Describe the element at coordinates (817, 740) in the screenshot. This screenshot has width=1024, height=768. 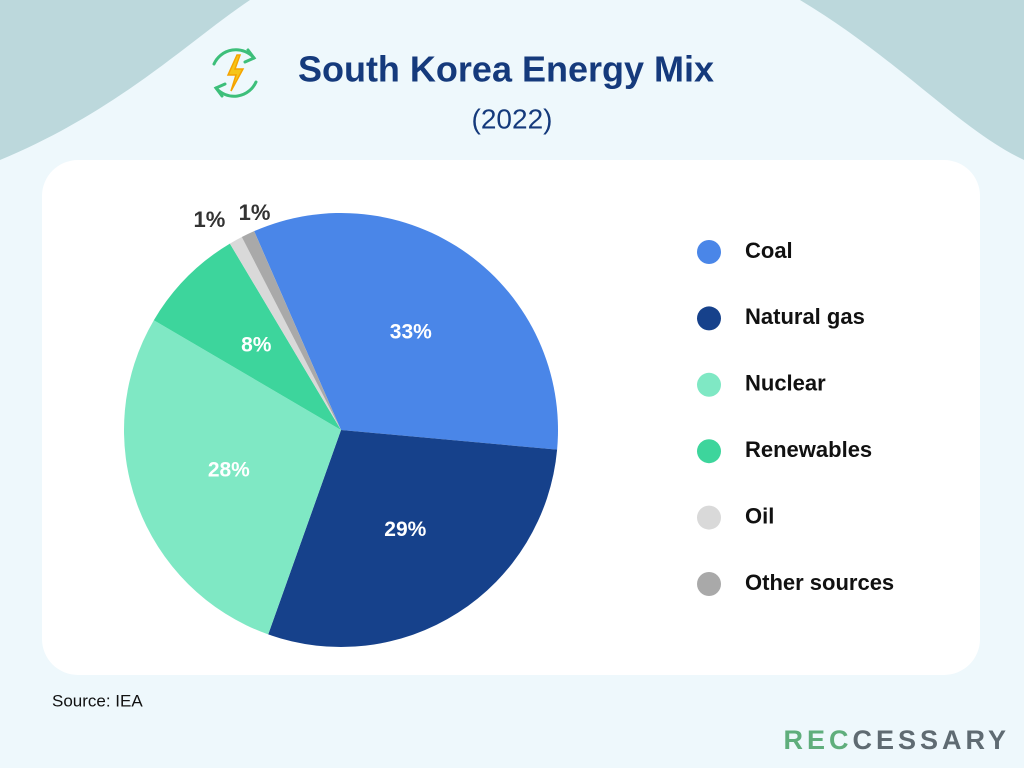
I see `brand-part: REC` at that location.